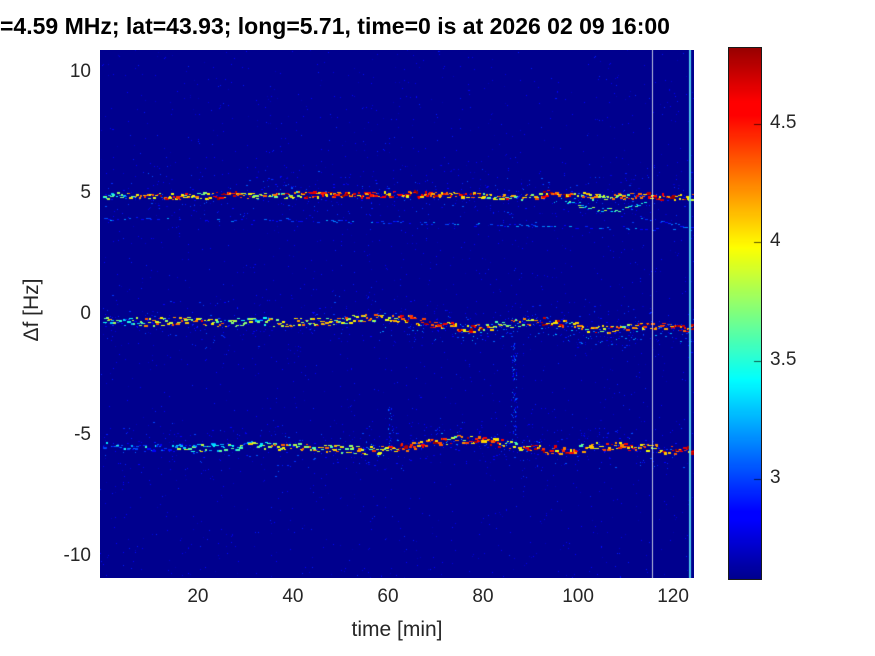  I want to click on y-tick-label: -5, so click(82, 435).